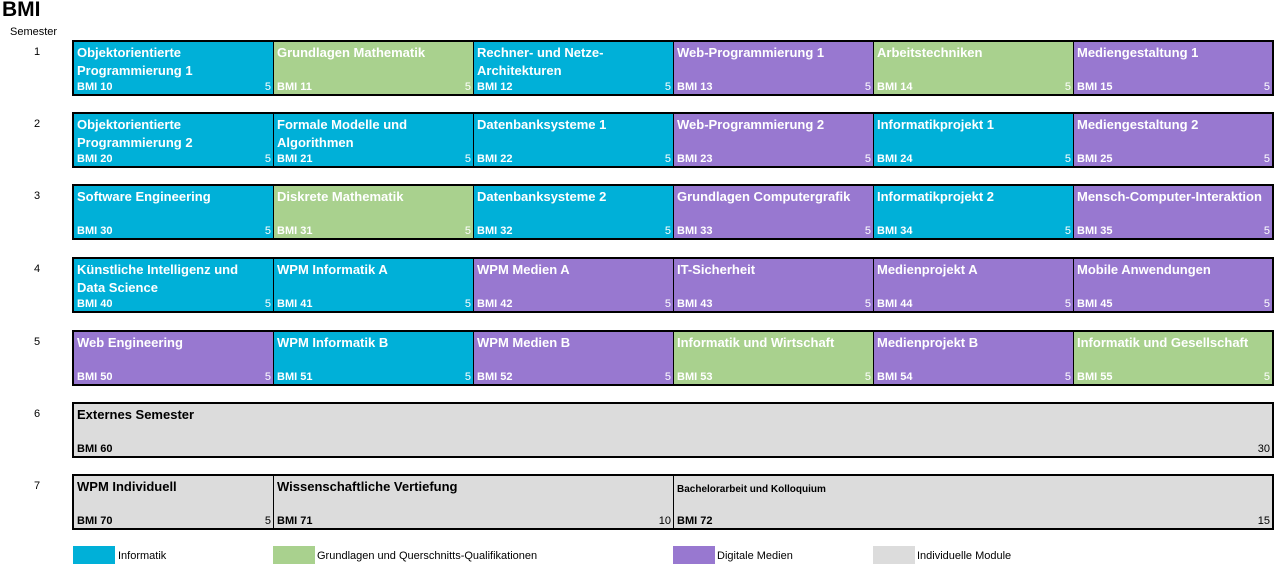 This screenshot has height=573, width=1280. I want to click on module-cell: Wissenschaftliche Vertiefung BMI 71 10, so click(474, 502).